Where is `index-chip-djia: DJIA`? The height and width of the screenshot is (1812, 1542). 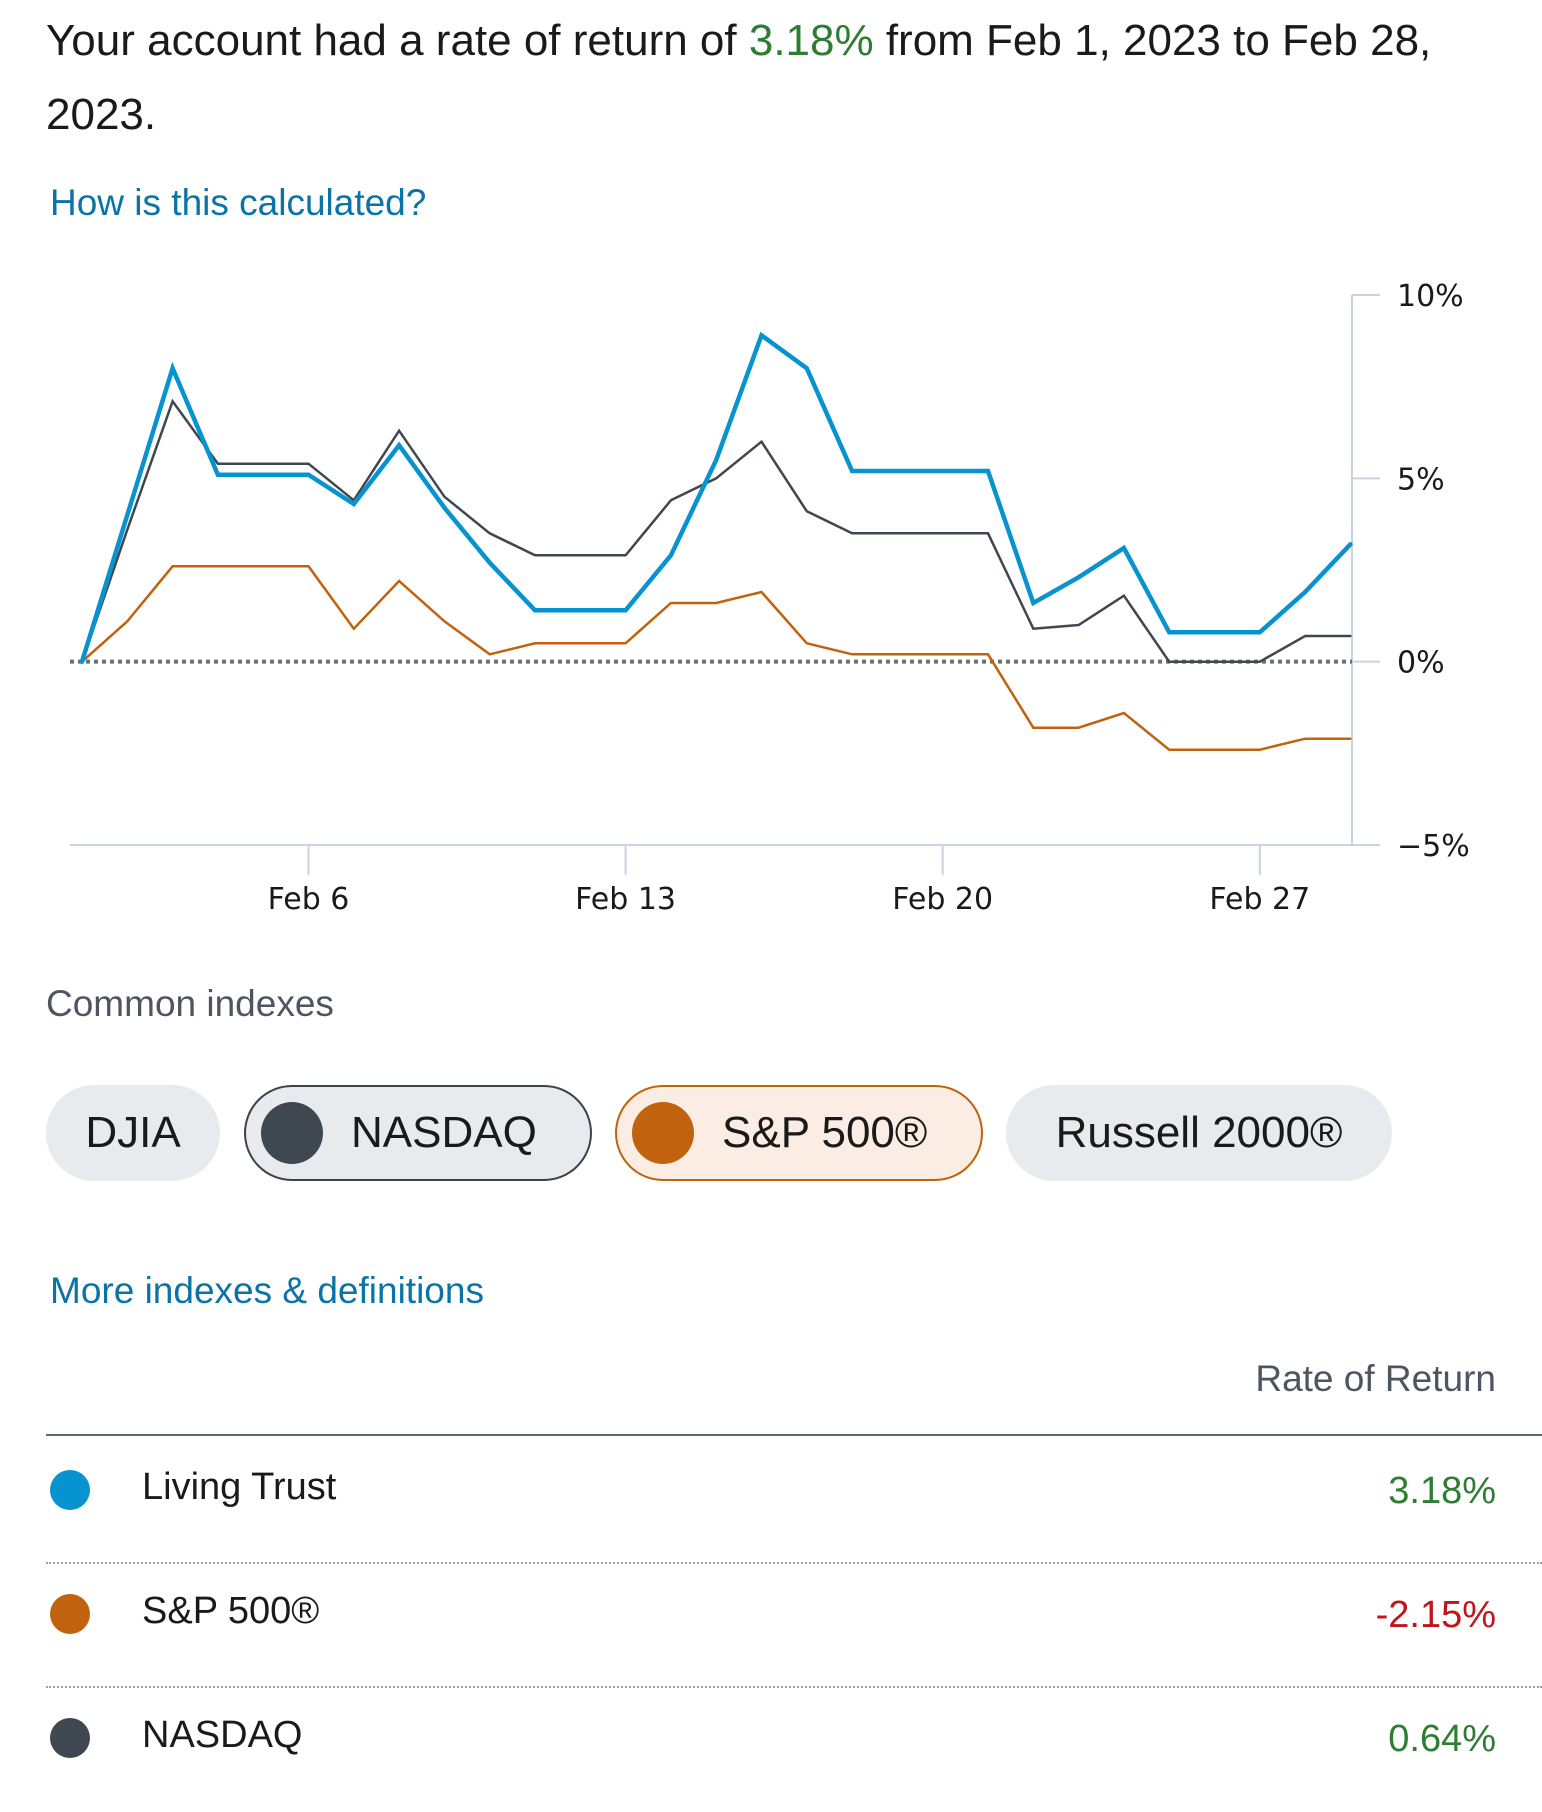
index-chip-djia: DJIA is located at coordinates (133, 1133).